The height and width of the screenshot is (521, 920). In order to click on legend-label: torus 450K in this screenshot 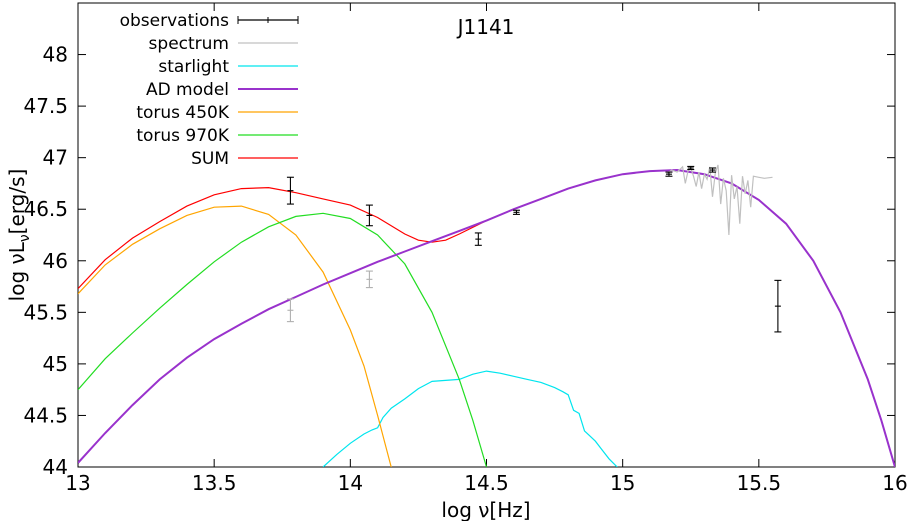, I will do `click(183, 113)`.